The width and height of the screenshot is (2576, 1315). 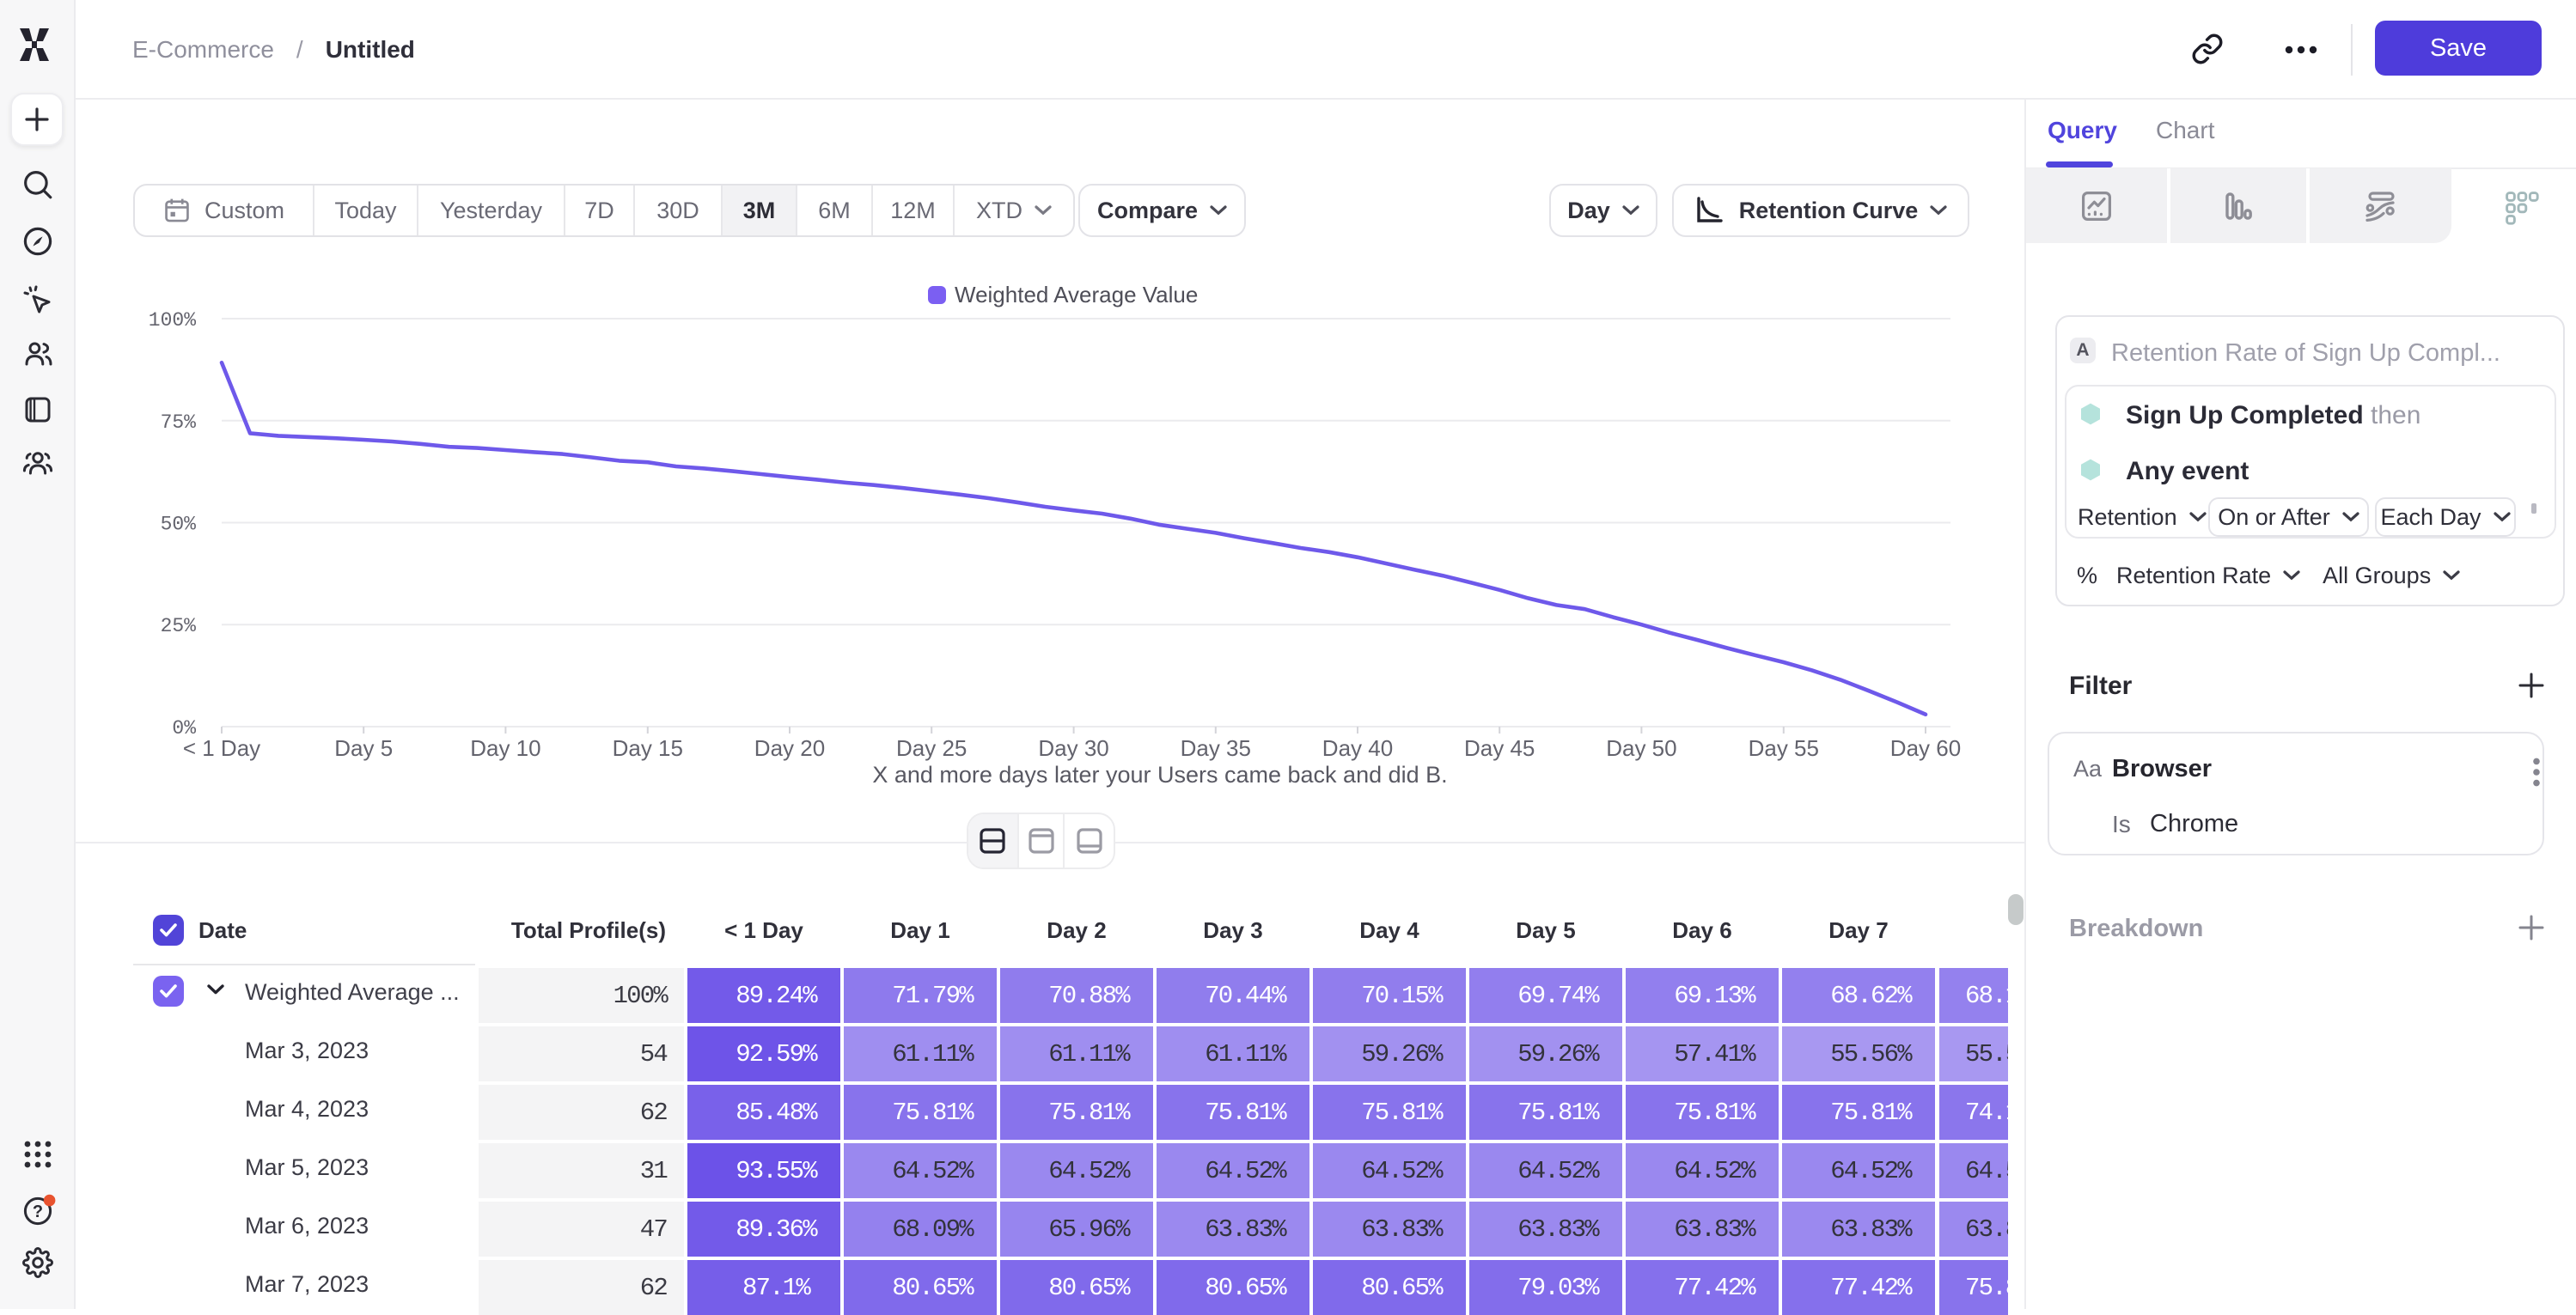 What do you see at coordinates (1357, 748) in the screenshot?
I see `svg-text: Day 40` at bounding box center [1357, 748].